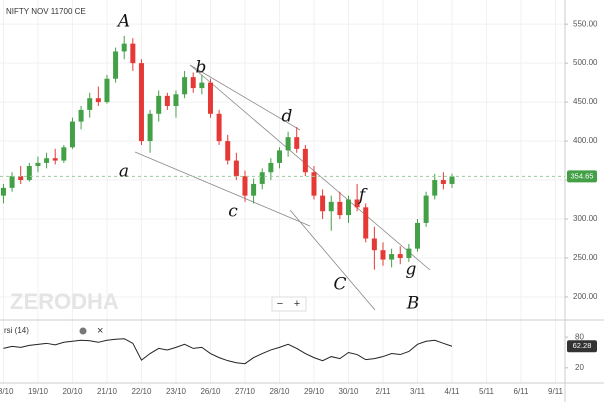  Describe the element at coordinates (100, 331) in the screenshot. I see `close-button: ×` at that location.